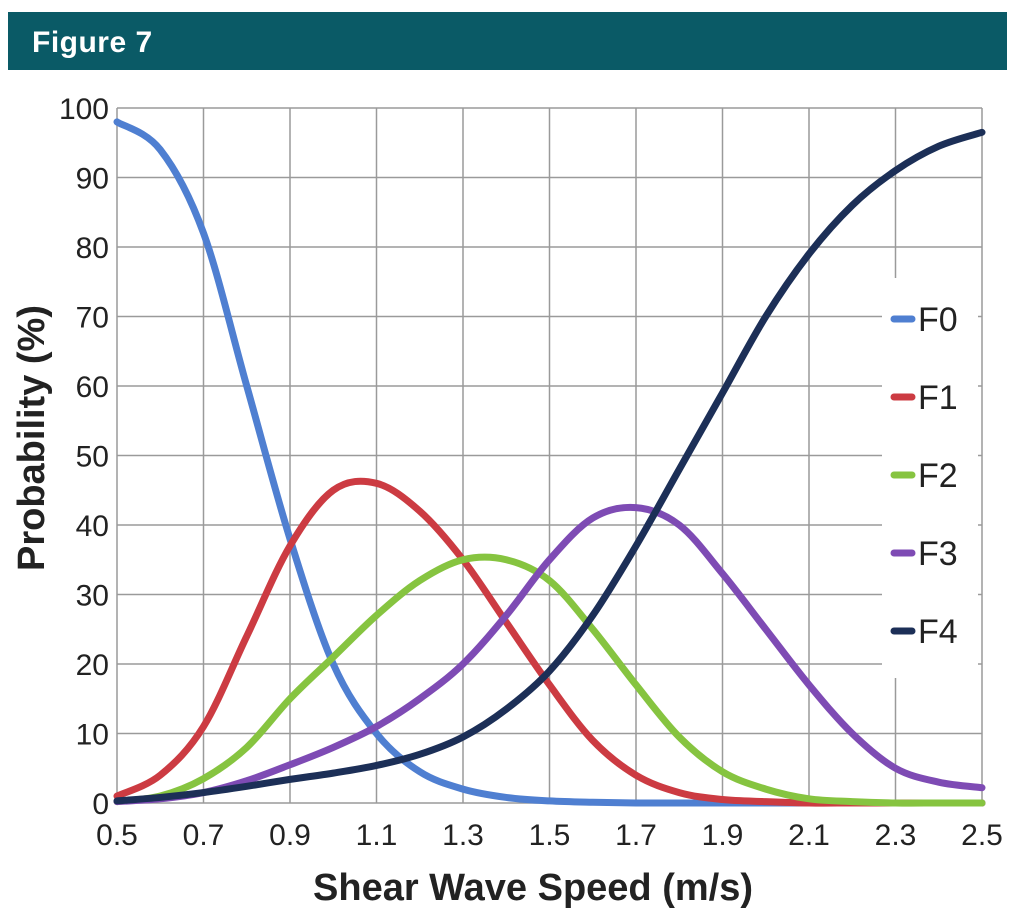  What do you see at coordinates (92, 457) in the screenshot?
I see `y-tick-label: 50` at bounding box center [92, 457].